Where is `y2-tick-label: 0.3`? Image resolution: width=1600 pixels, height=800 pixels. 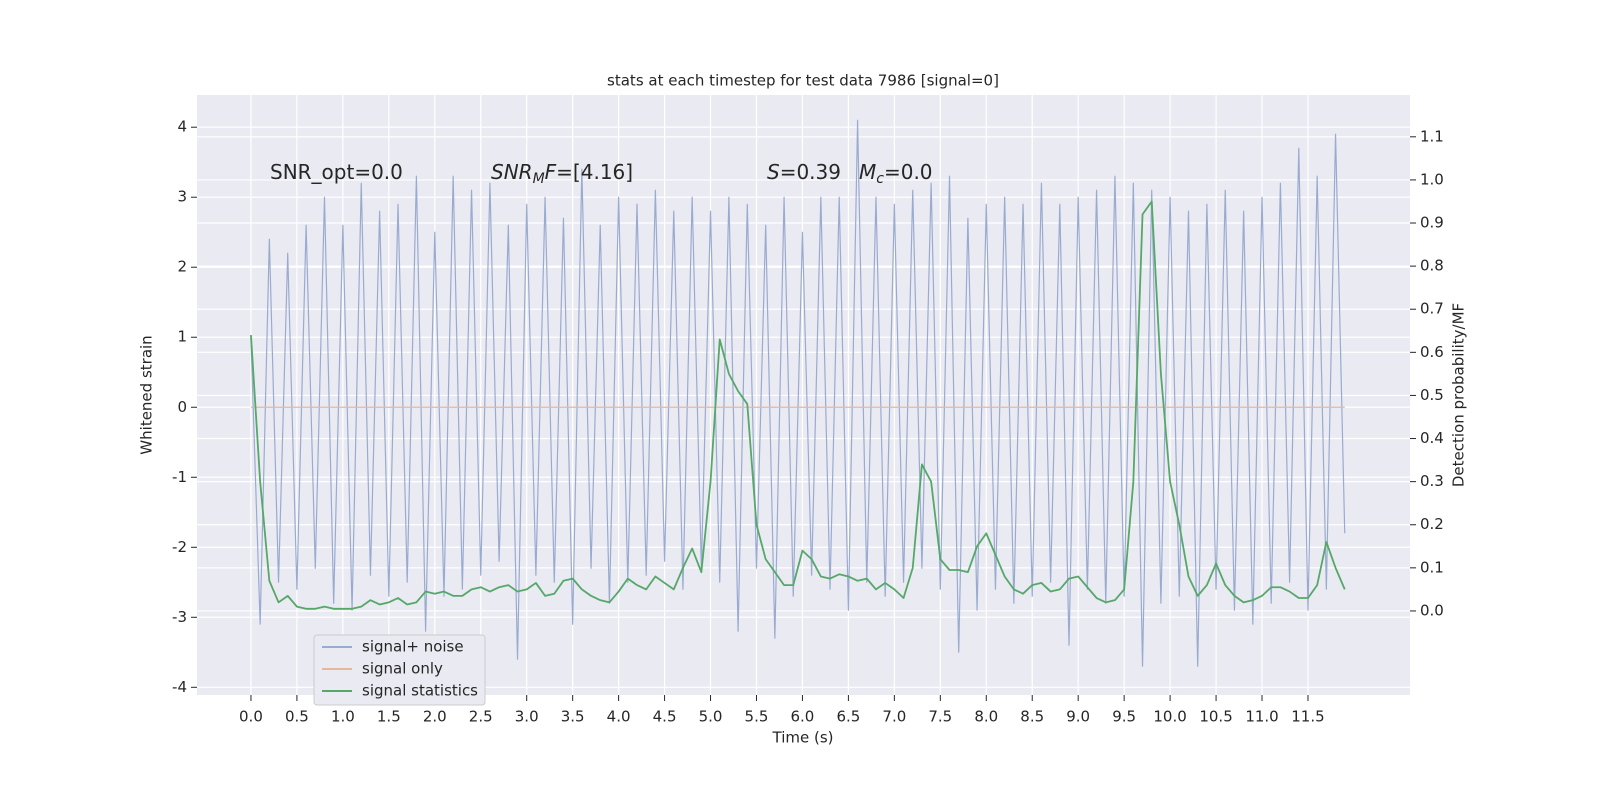
y2-tick-label: 0.3 is located at coordinates (1432, 481).